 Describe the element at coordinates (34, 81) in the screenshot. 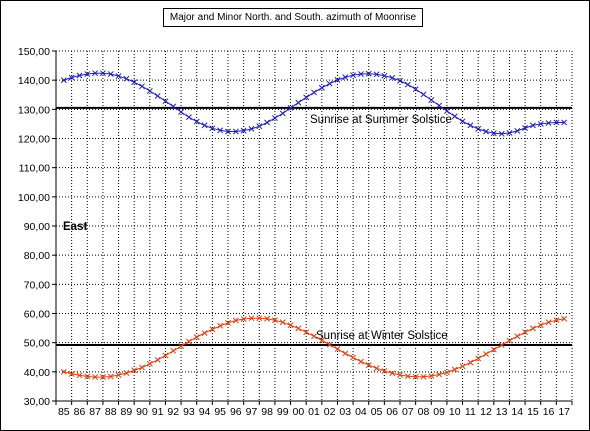

I see `y-tick-label: 140,00` at that location.